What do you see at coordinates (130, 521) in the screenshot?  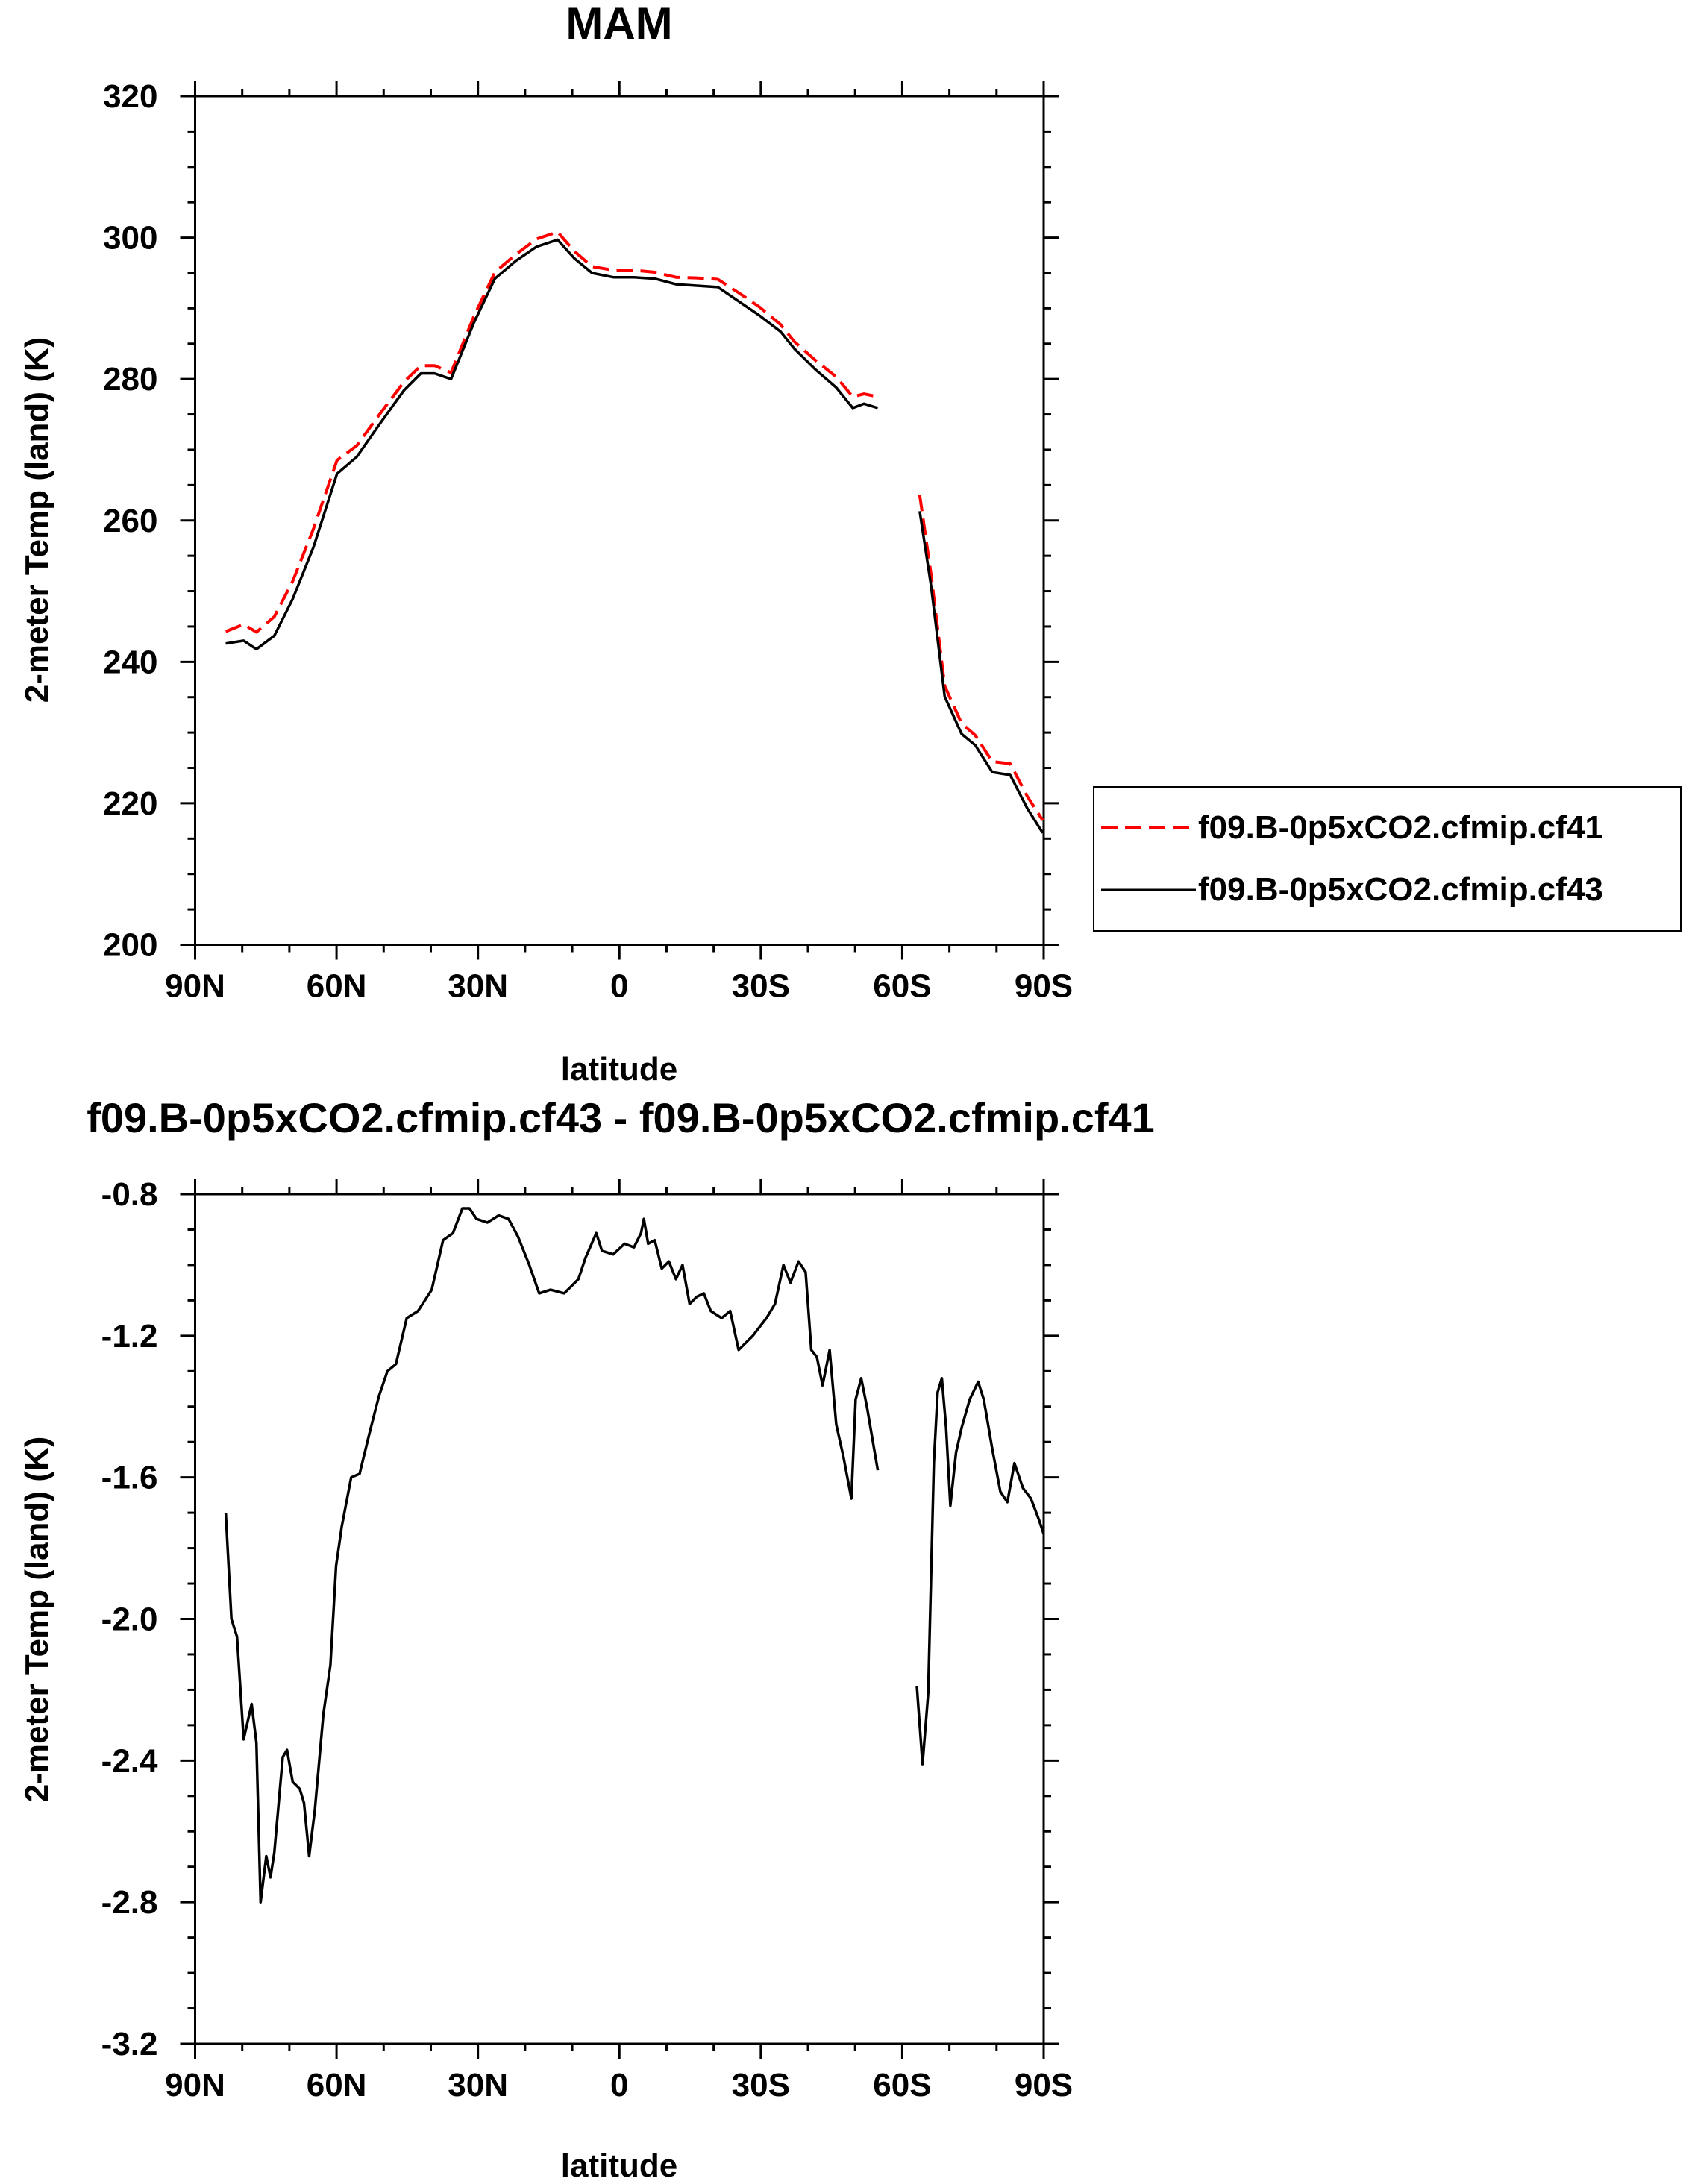 I see `top-y-tick-label: 260` at bounding box center [130, 521].